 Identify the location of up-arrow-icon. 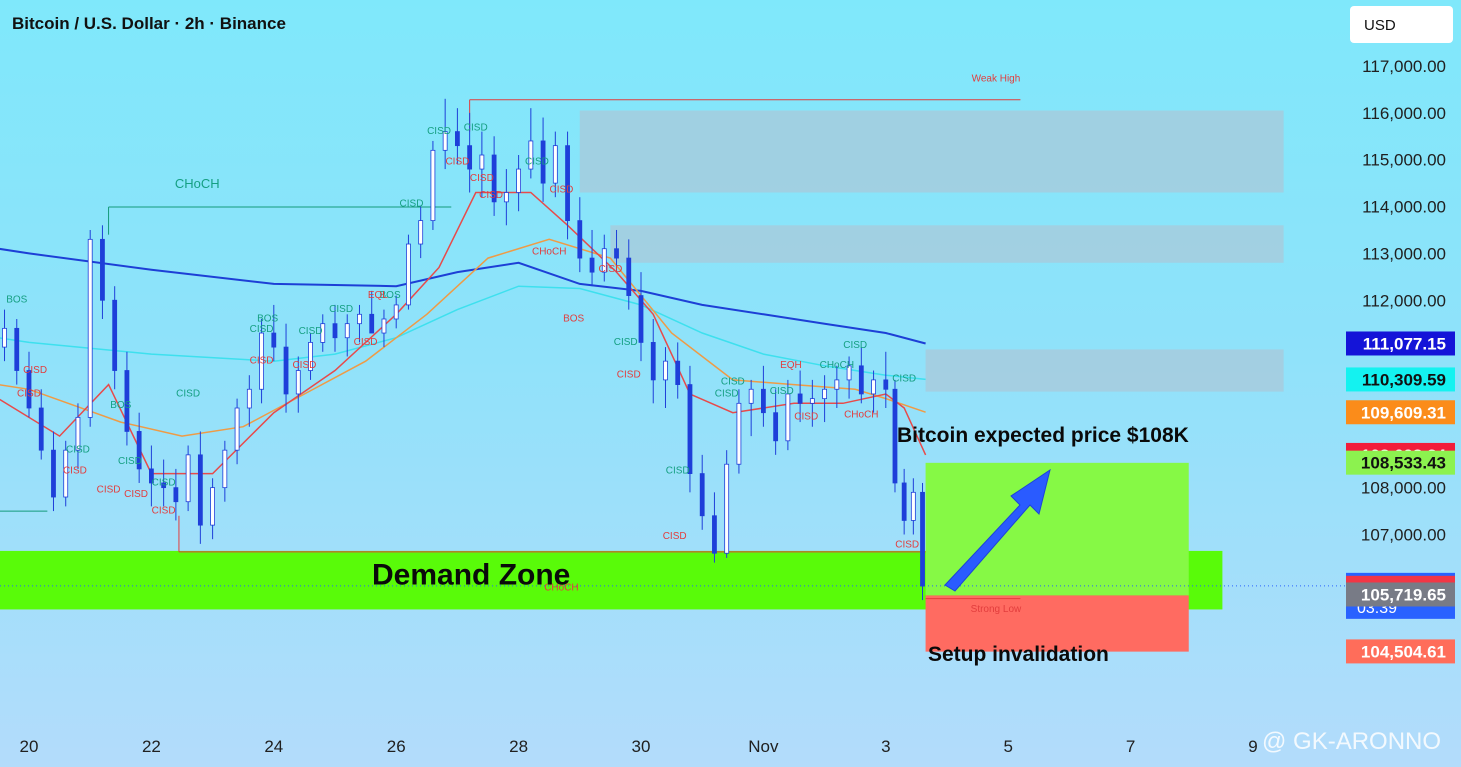
(997, 530).